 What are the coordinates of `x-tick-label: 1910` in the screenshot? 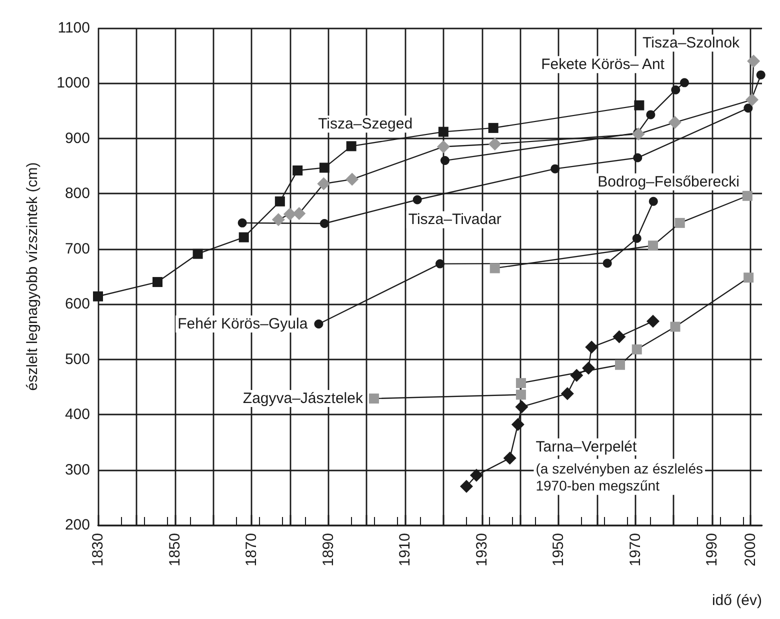 It's located at (405, 549).